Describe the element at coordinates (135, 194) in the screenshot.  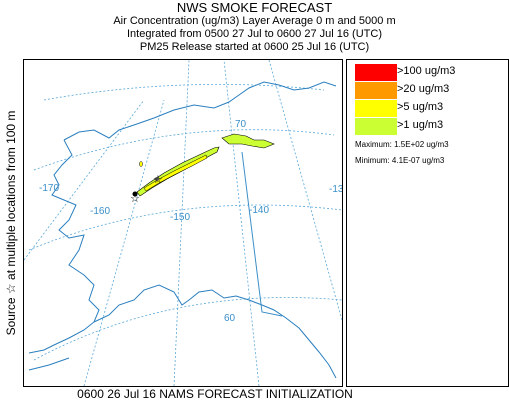
I see `plume-core-dot` at that location.